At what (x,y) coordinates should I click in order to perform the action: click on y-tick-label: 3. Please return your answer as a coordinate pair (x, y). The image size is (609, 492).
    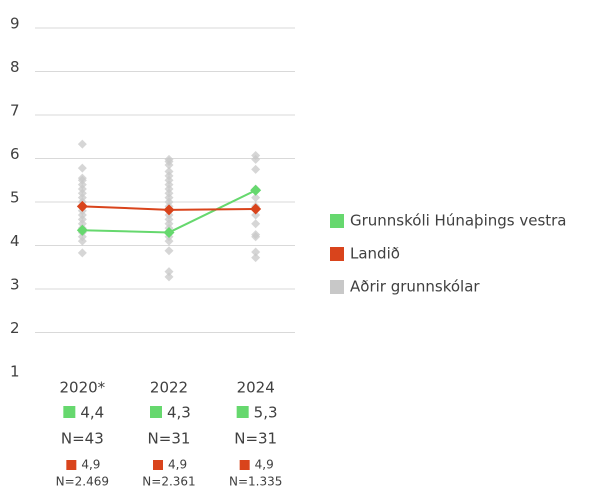
    Looking at the image, I should click on (15, 285).